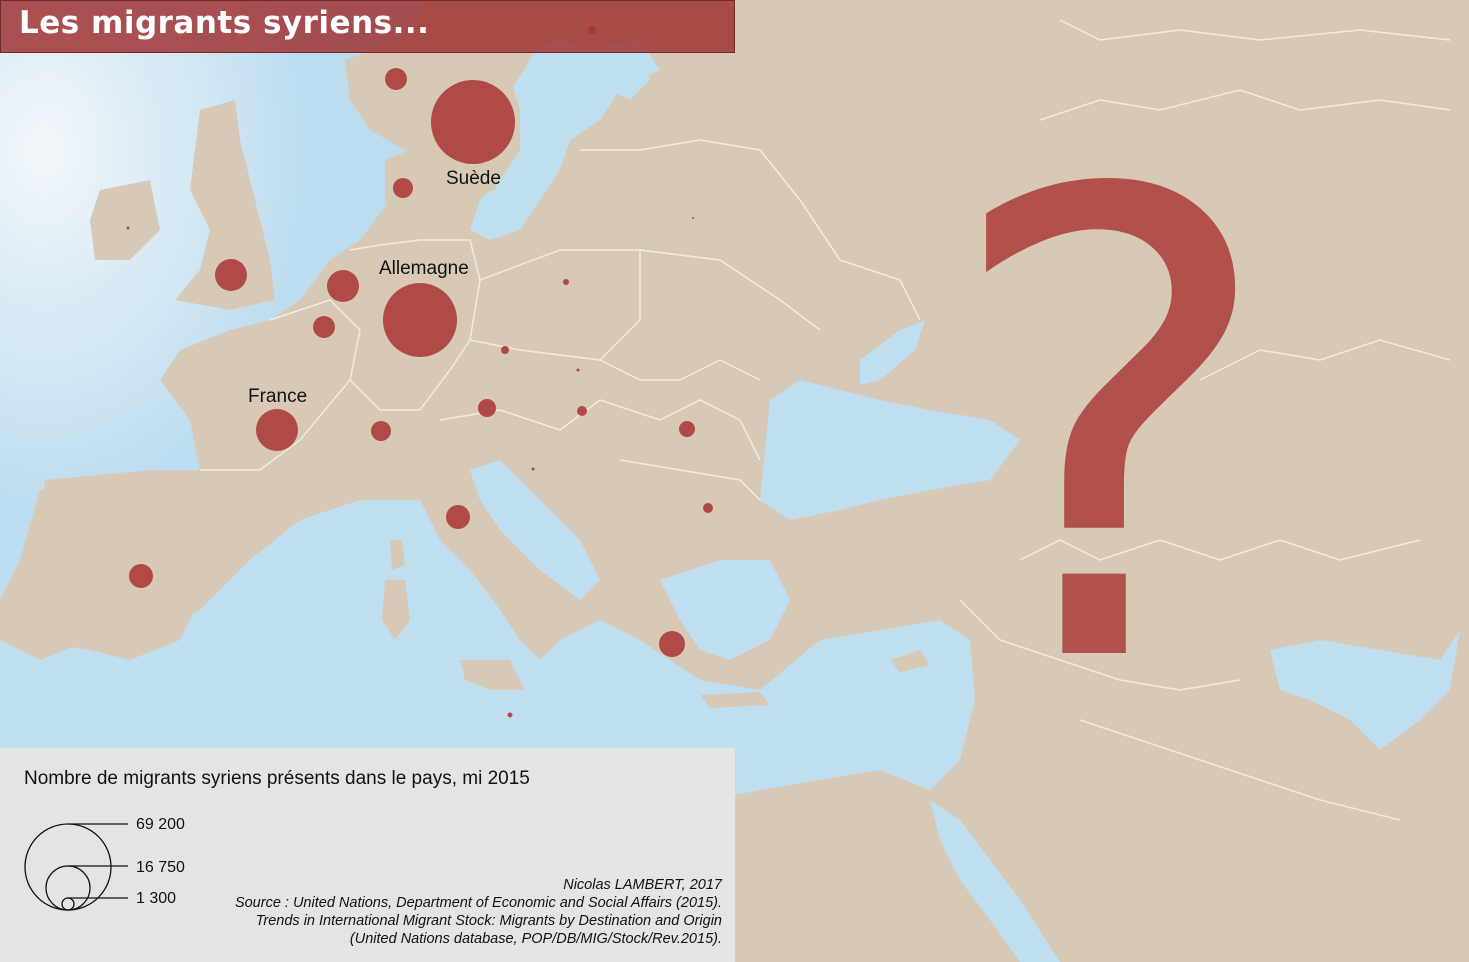 Image resolution: width=1469 pixels, height=962 pixels. I want to click on legend-circle-small, so click(68, 904).